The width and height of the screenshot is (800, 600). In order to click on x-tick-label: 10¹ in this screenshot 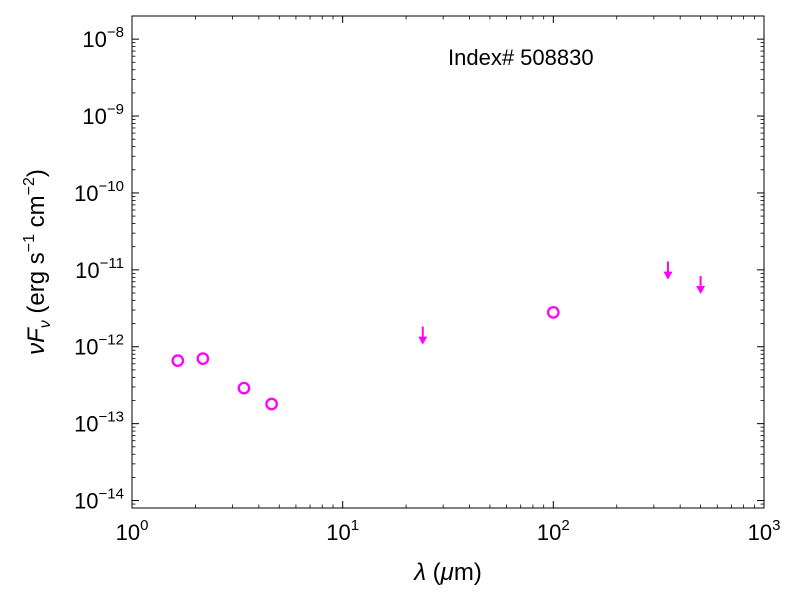, I will do `click(342, 531)`.